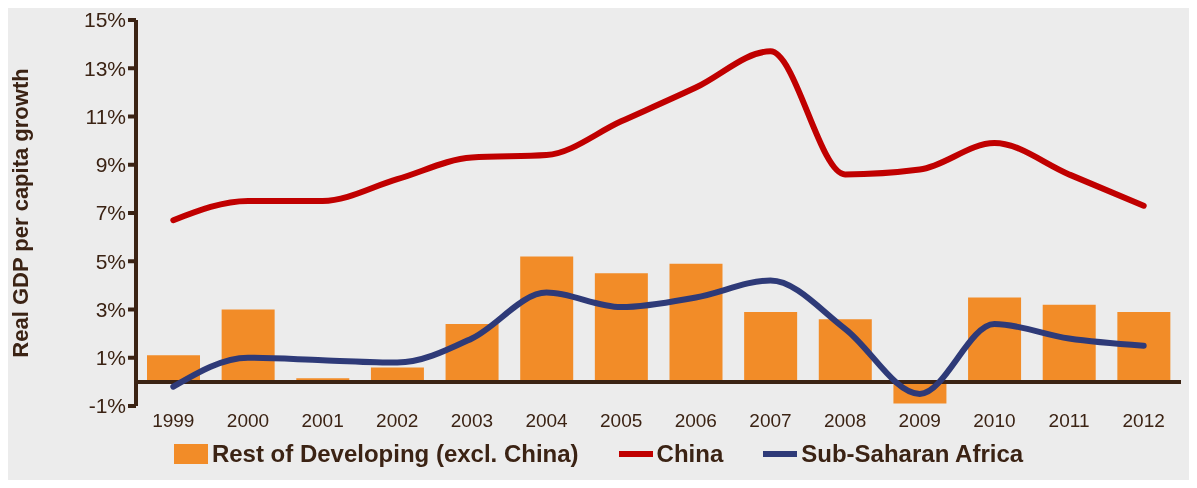 Image resolution: width=1197 pixels, height=488 pixels. Describe the element at coordinates (472, 421) in the screenshot. I see `x-tick-label: 2003` at that location.